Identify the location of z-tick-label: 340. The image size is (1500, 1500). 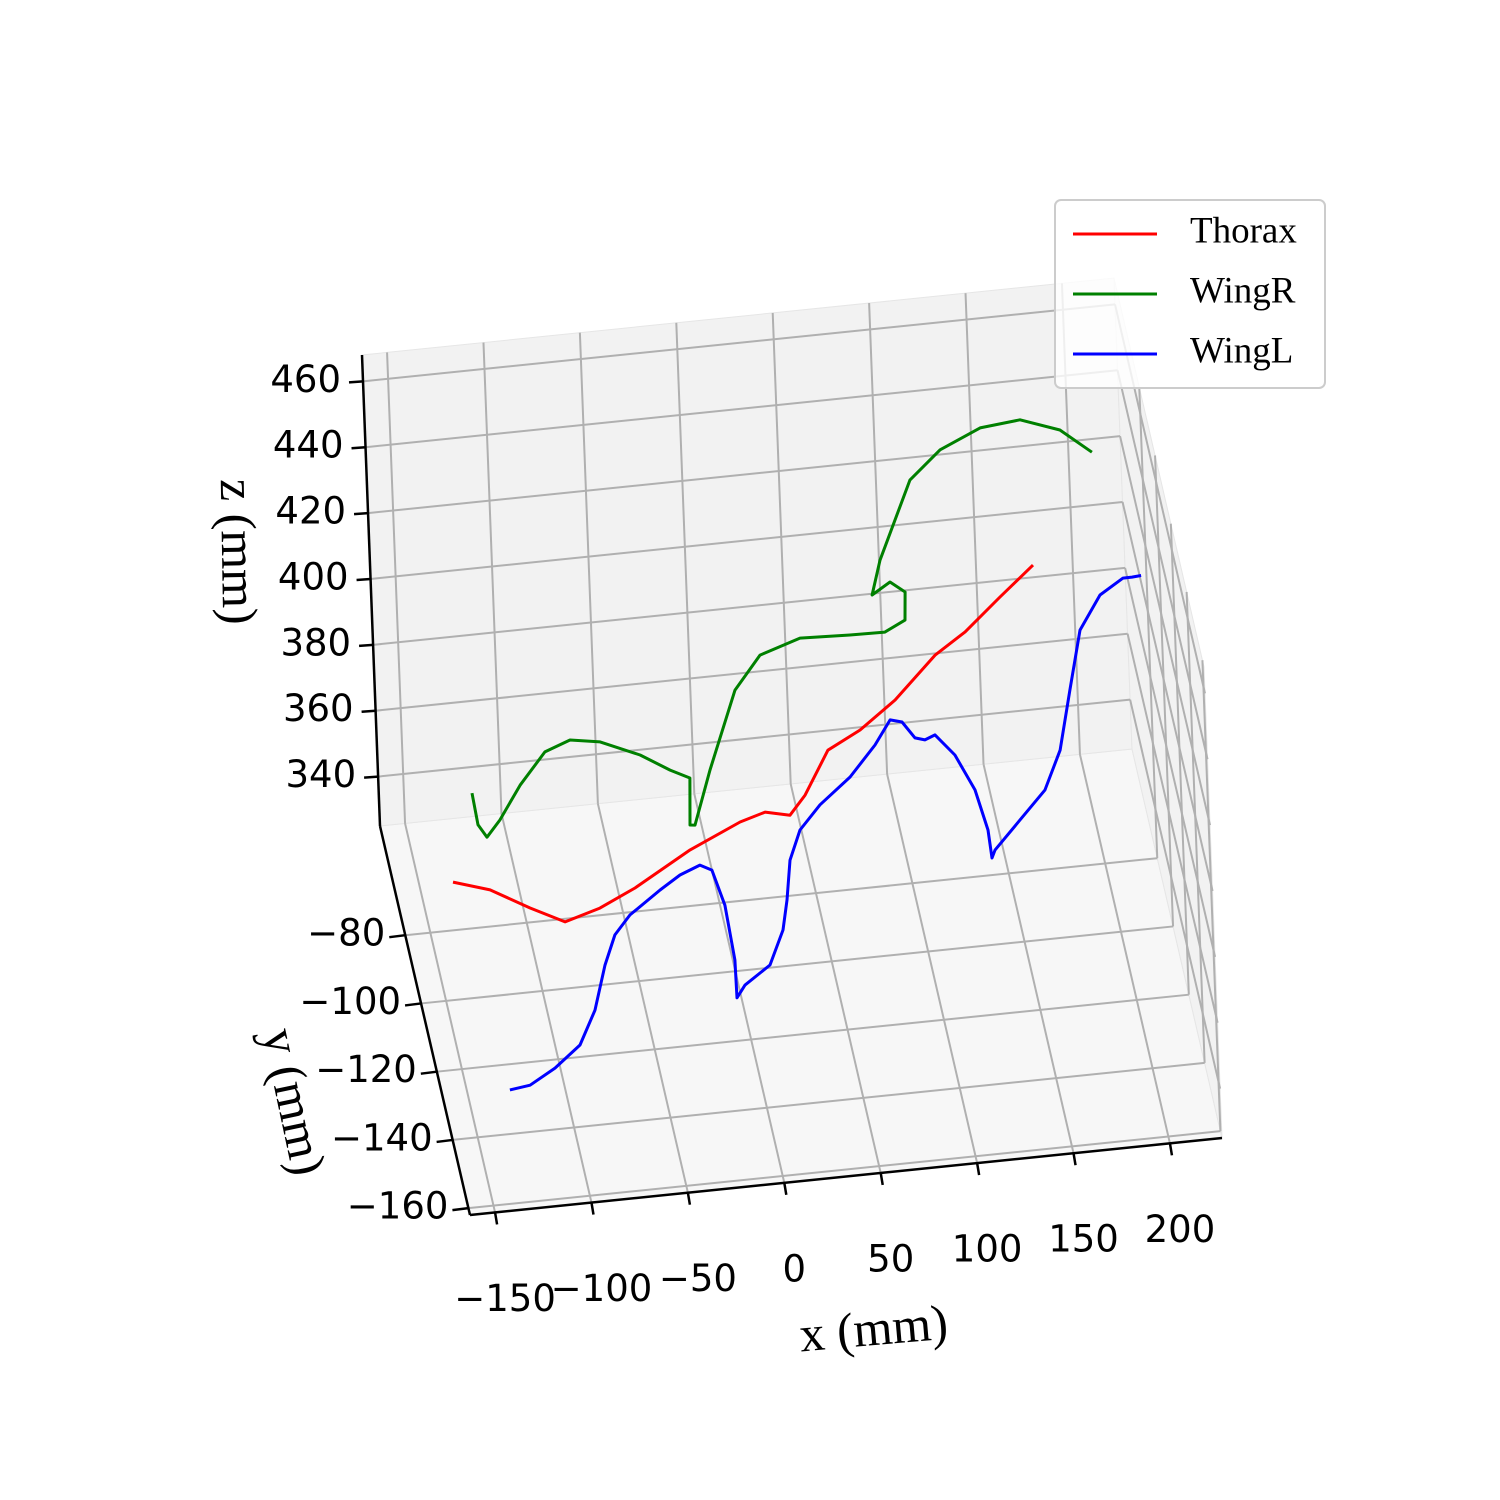
(320, 774).